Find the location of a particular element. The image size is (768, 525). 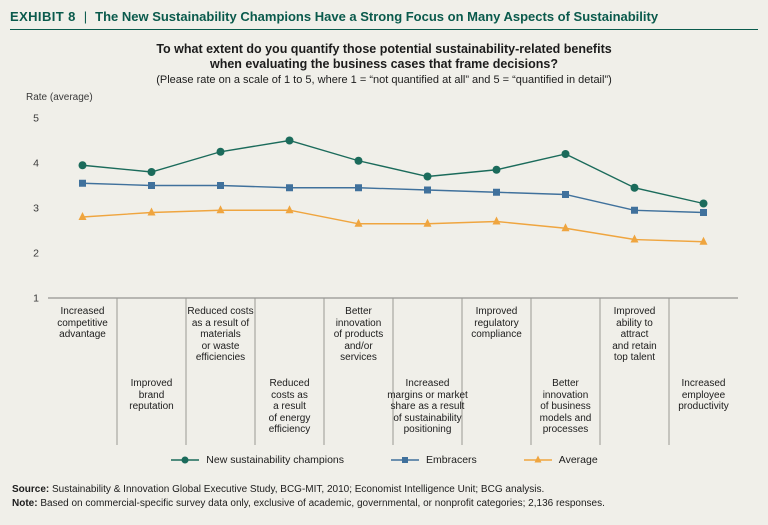

y-tick-label: 4 is located at coordinates (36, 164).